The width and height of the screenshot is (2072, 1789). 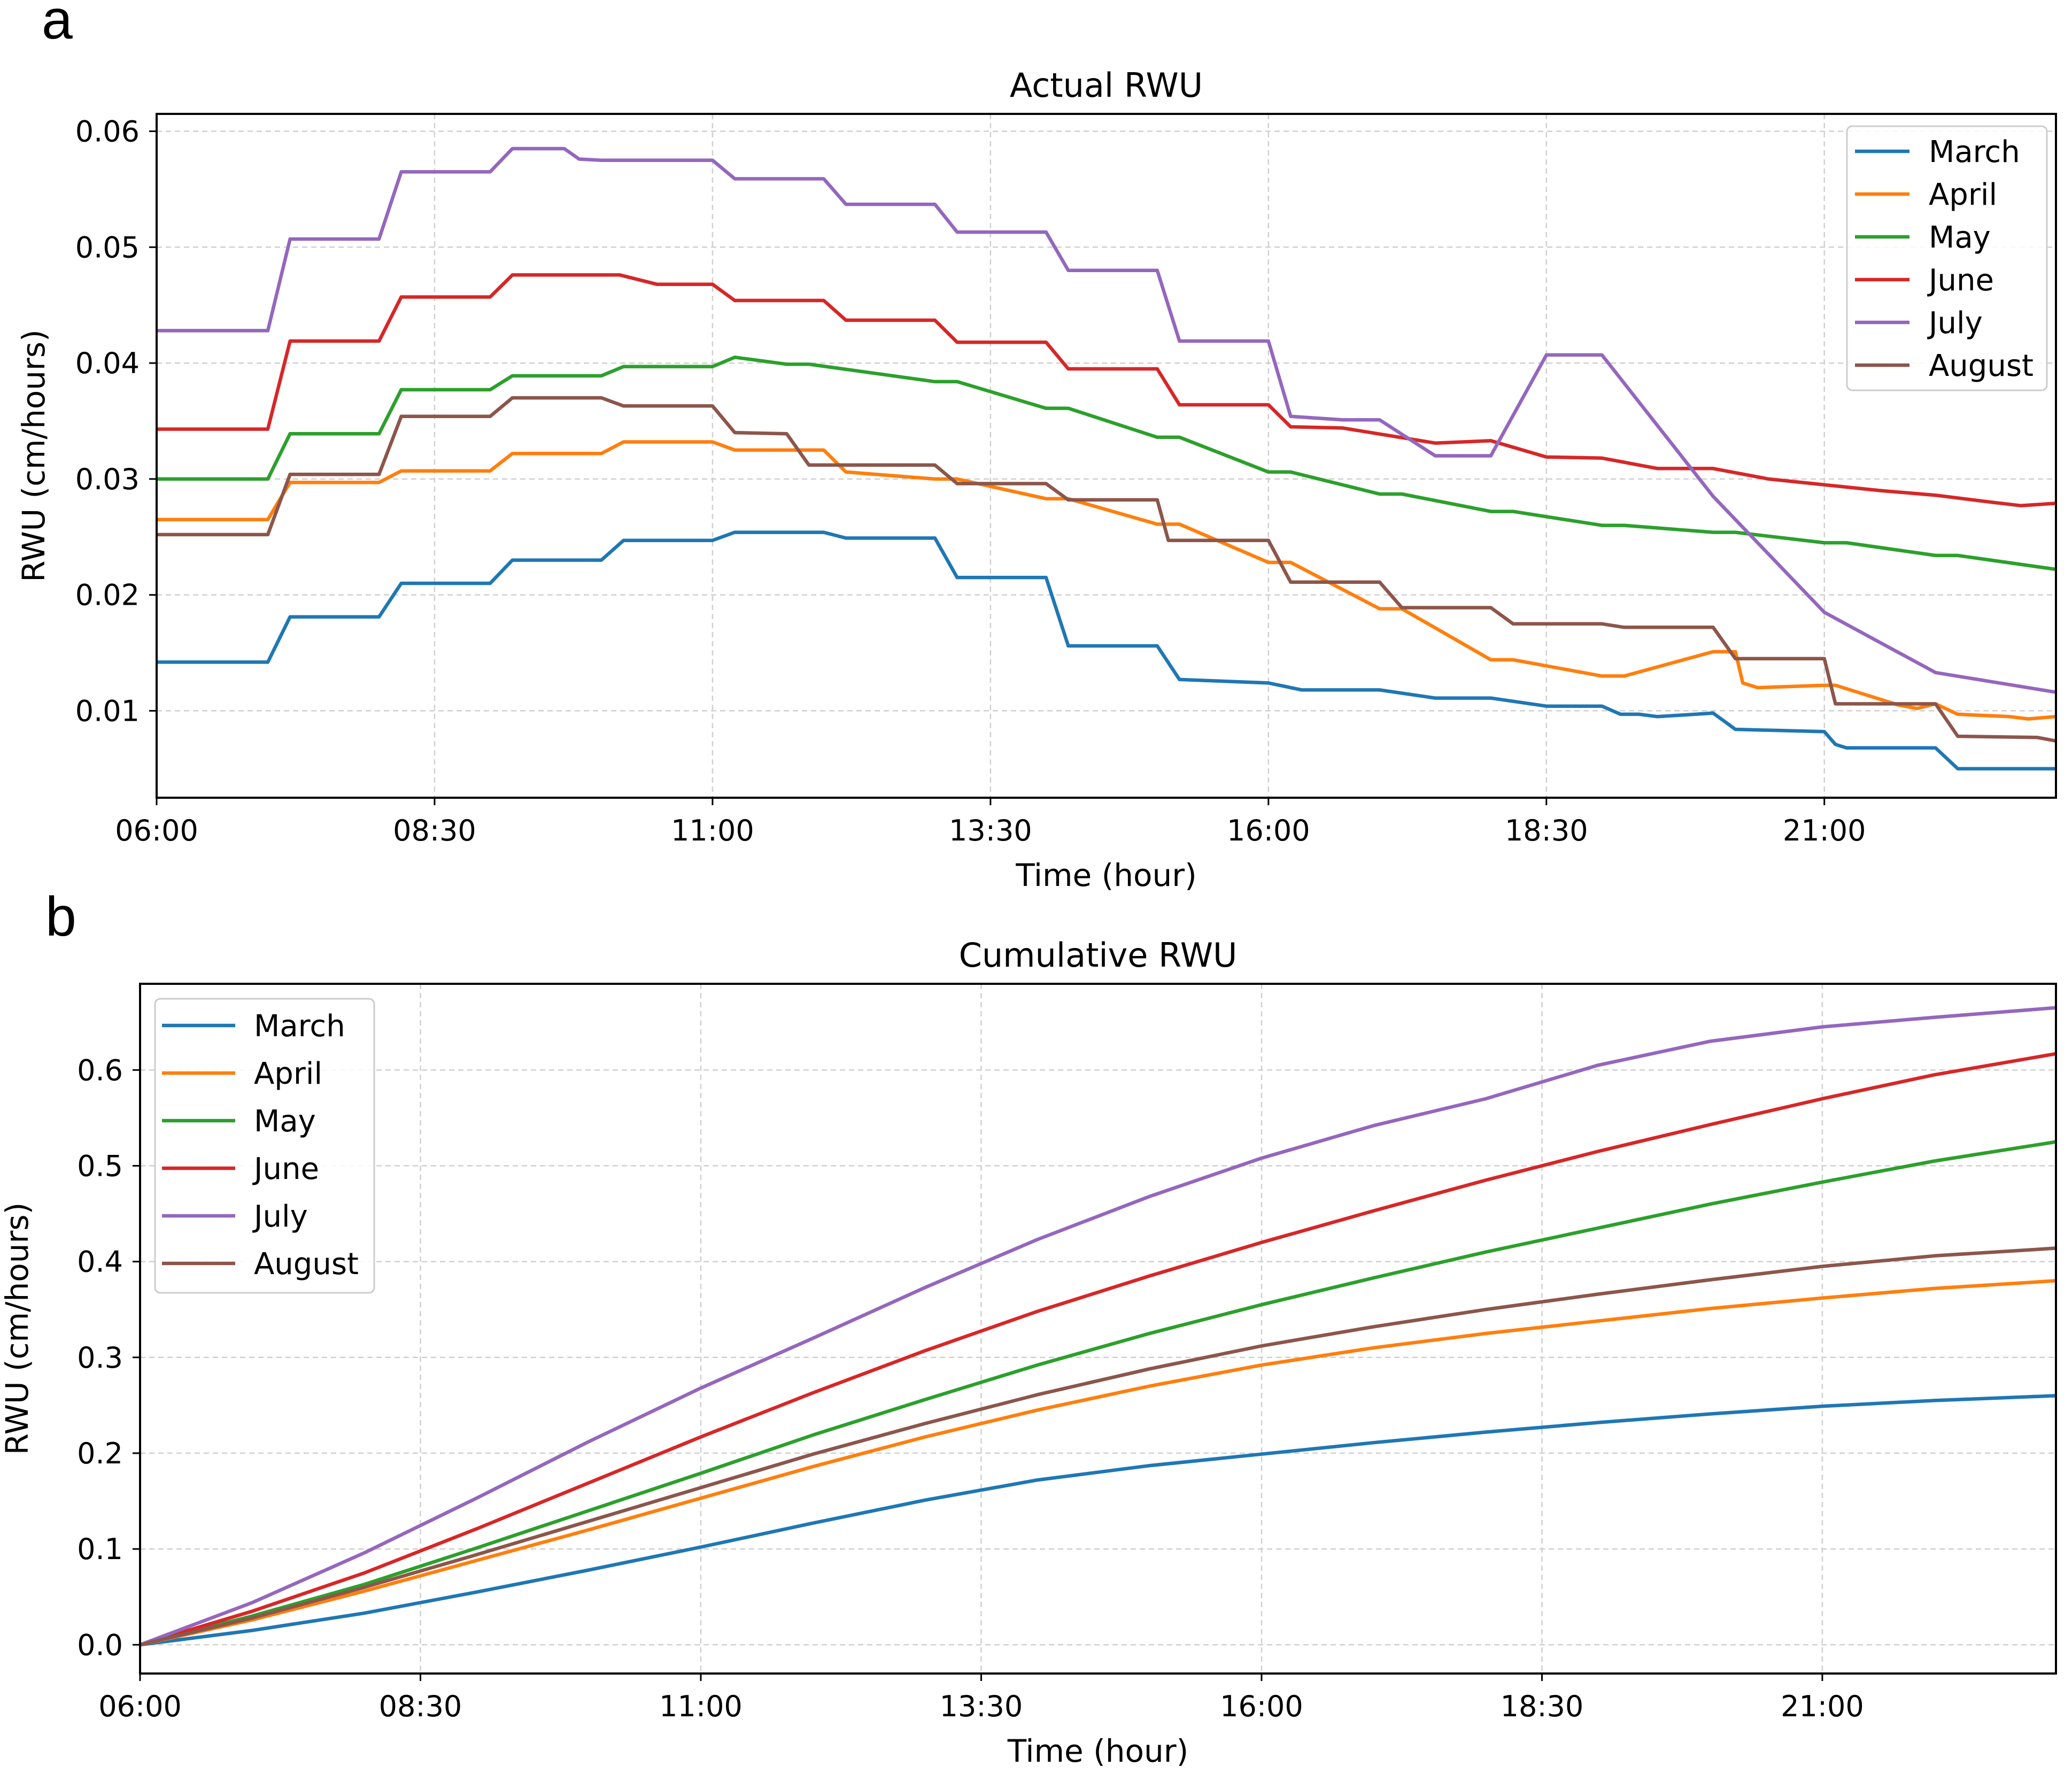 What do you see at coordinates (100, 1549) in the screenshot?
I see `y-tick-label: 0.1` at bounding box center [100, 1549].